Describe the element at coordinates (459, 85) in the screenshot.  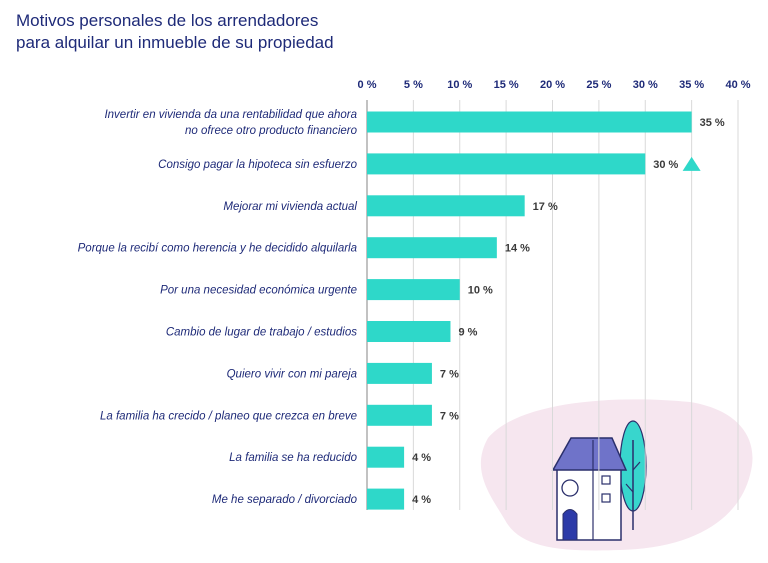
I see `x-tick-label: 10 %` at that location.